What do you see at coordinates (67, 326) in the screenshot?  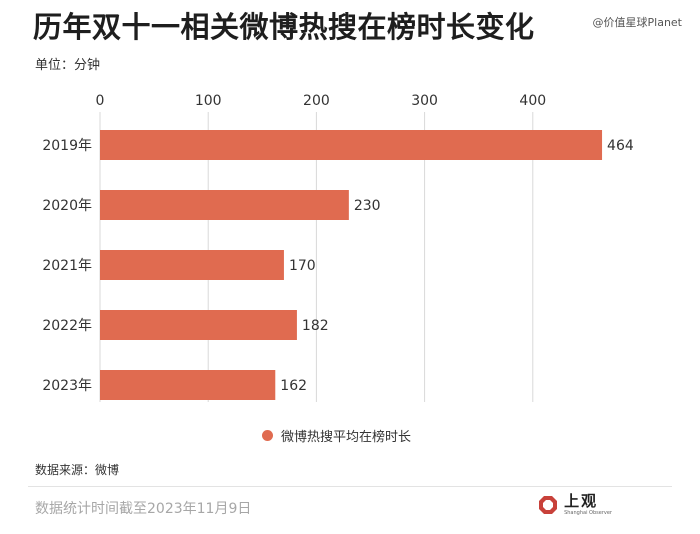 I see `category-label: 2022年` at bounding box center [67, 326].